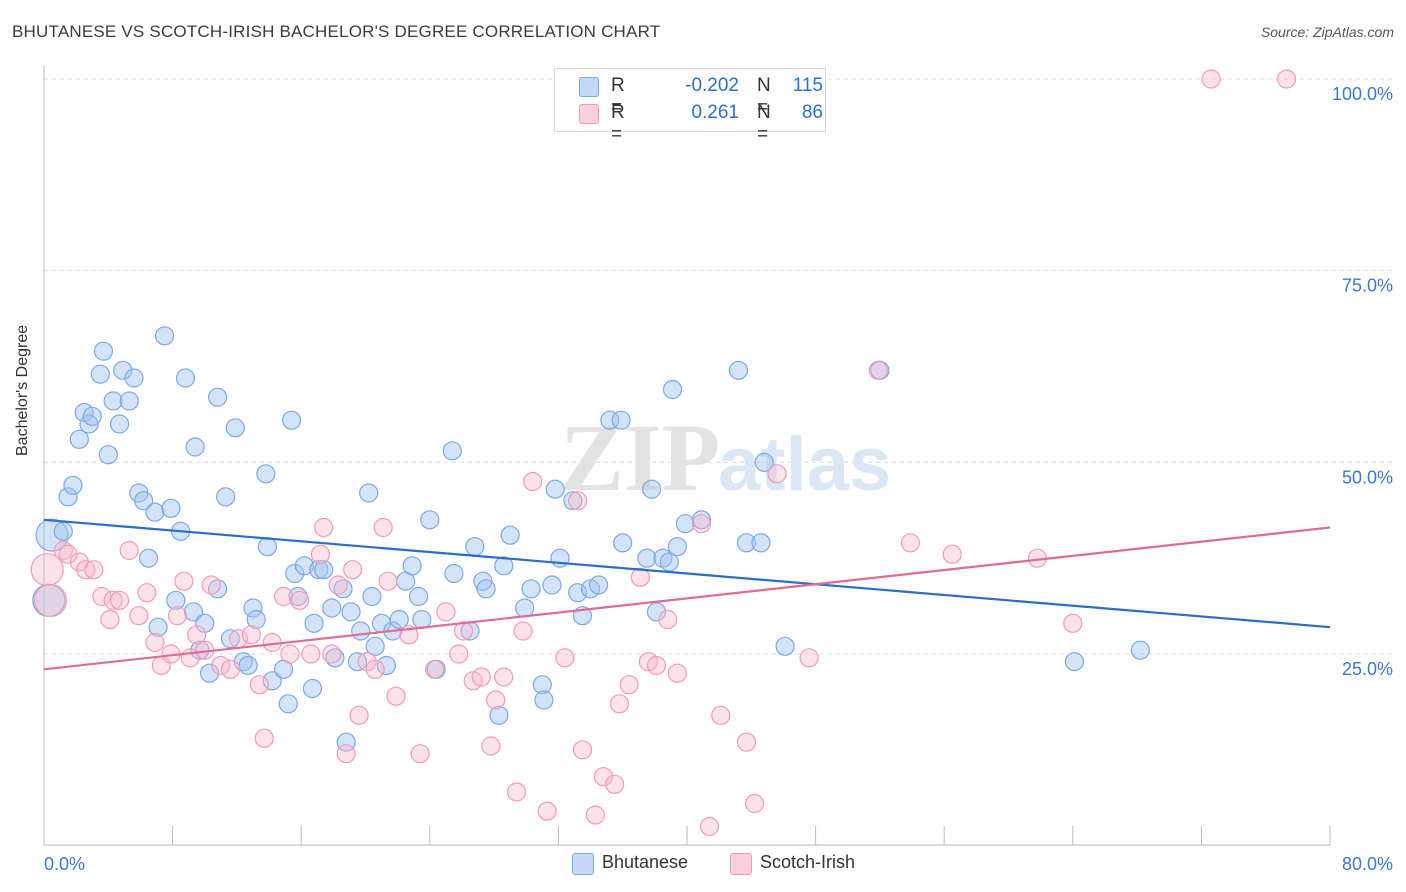  I want to click on y-tick-label: 25.0%, so click(1367, 669).